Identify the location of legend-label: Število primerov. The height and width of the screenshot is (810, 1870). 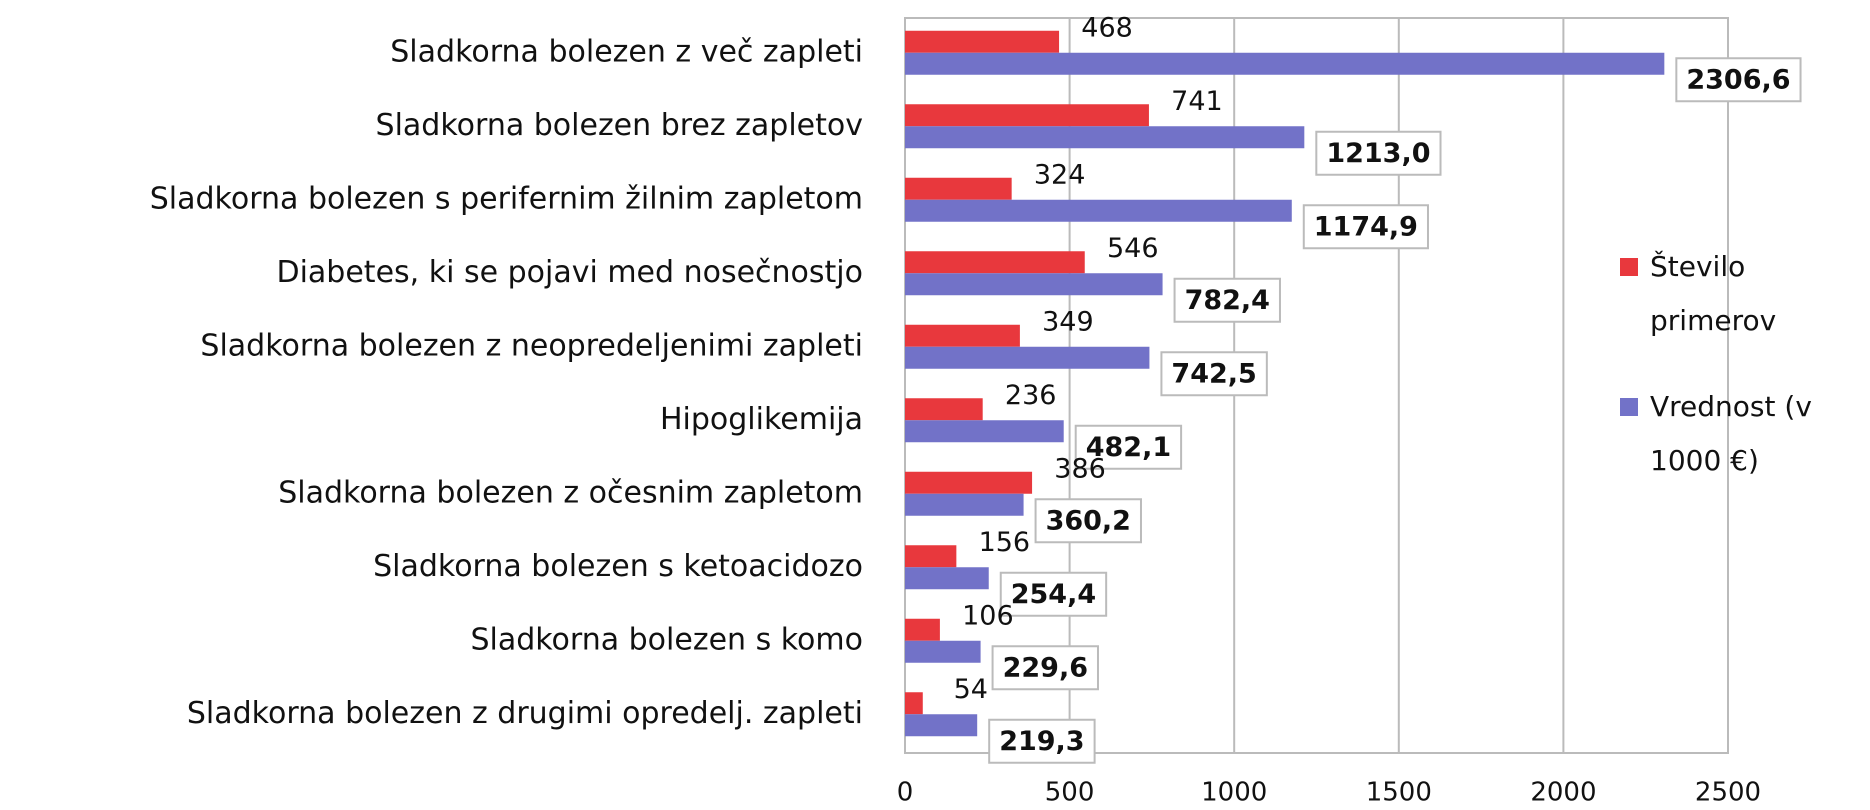
(1713, 293).